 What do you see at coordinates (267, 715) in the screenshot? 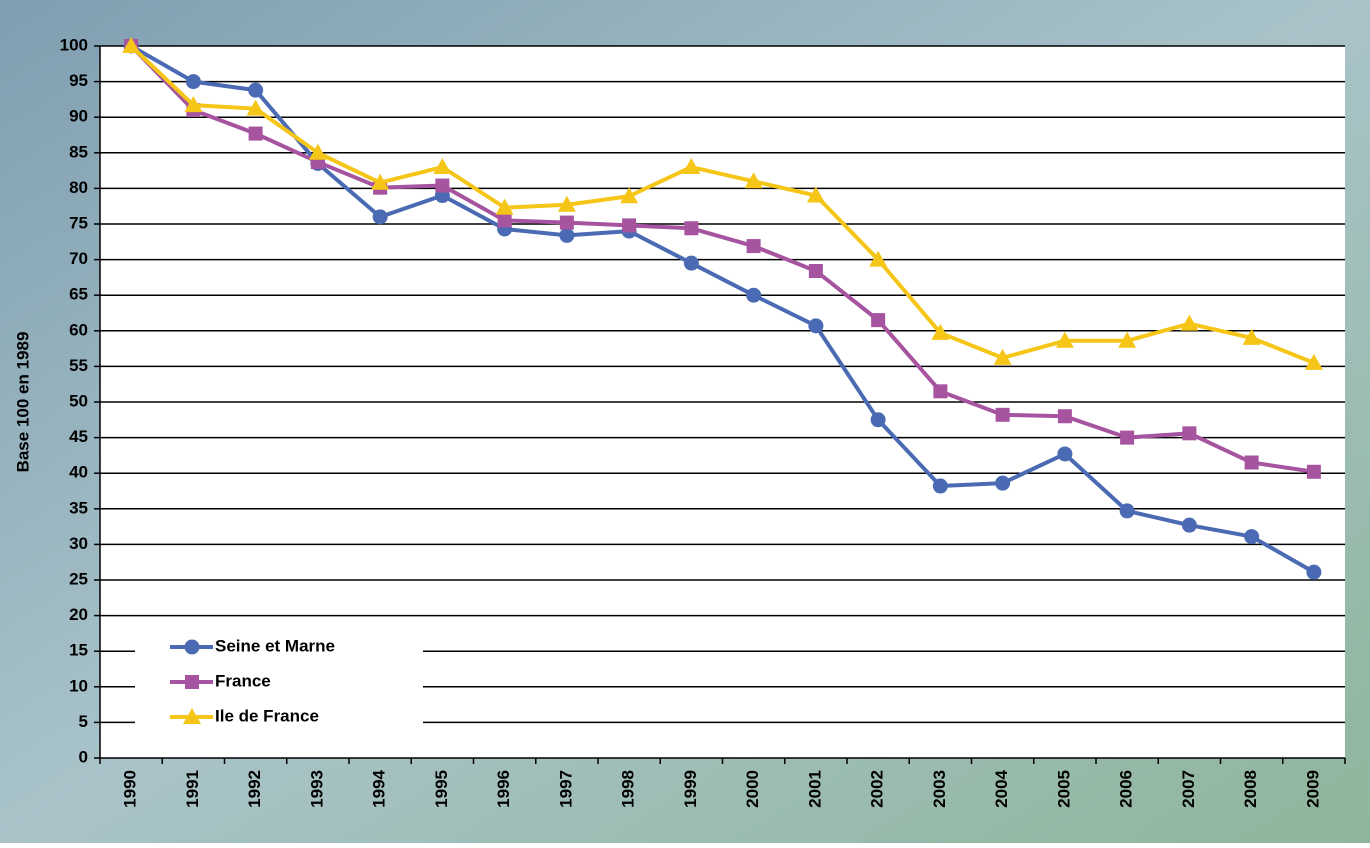
I see `legend-label: Ile de France` at bounding box center [267, 715].